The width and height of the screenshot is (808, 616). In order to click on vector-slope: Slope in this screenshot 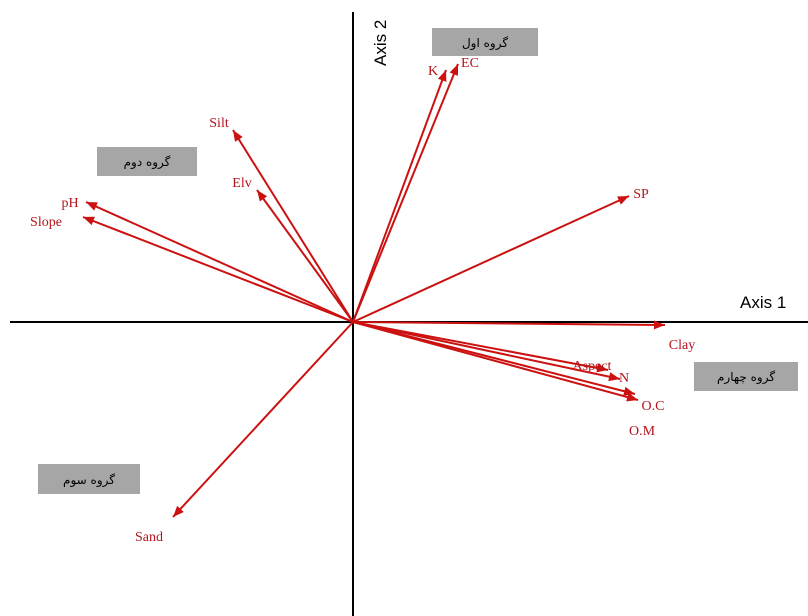, I will do `click(192, 269)`.